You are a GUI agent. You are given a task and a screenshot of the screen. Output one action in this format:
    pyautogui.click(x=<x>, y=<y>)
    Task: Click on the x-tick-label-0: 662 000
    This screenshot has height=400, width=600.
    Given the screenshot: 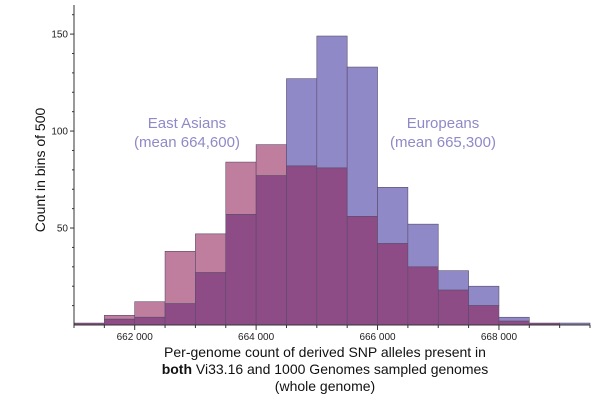 What is the action you would take?
    pyautogui.click(x=135, y=337)
    